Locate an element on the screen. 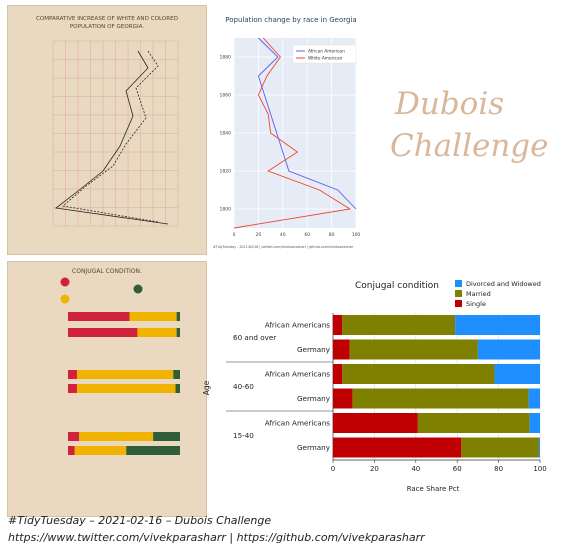  plate2-title: CONJUGAL CONDITION. is located at coordinates (107, 271).